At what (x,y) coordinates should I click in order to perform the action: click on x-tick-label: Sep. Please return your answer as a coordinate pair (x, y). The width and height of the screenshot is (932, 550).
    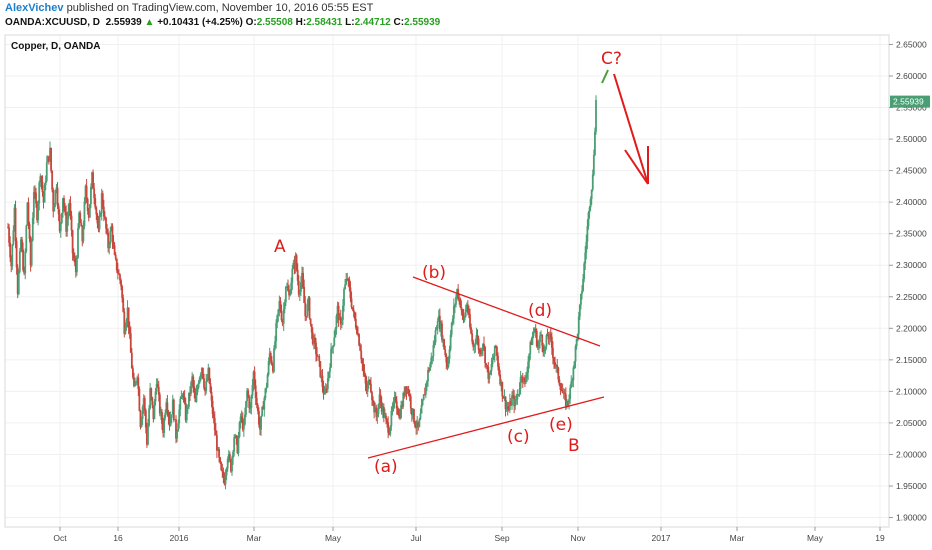
    Looking at the image, I should click on (501, 538).